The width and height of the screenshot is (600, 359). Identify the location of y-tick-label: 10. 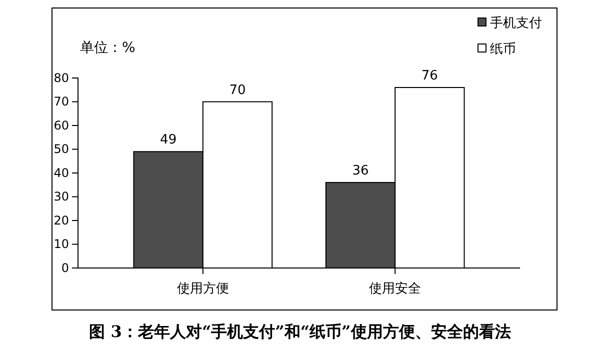
(61, 244).